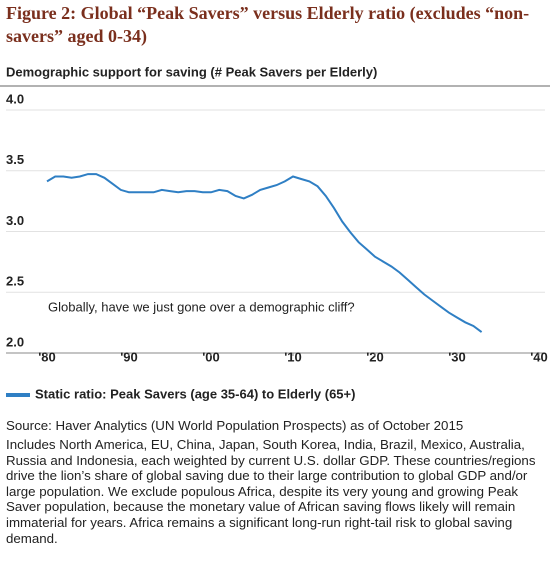 The image size is (550, 580). I want to click on x-tick-label: '40, so click(539, 356).